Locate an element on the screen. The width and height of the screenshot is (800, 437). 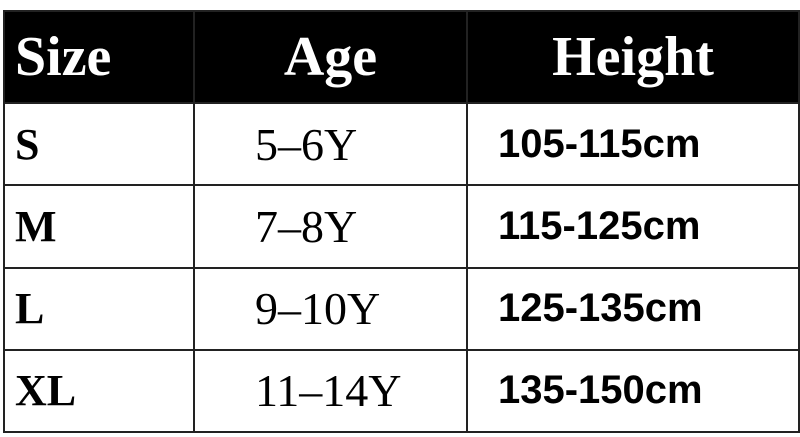
header-height: Height is located at coordinates (633, 57).